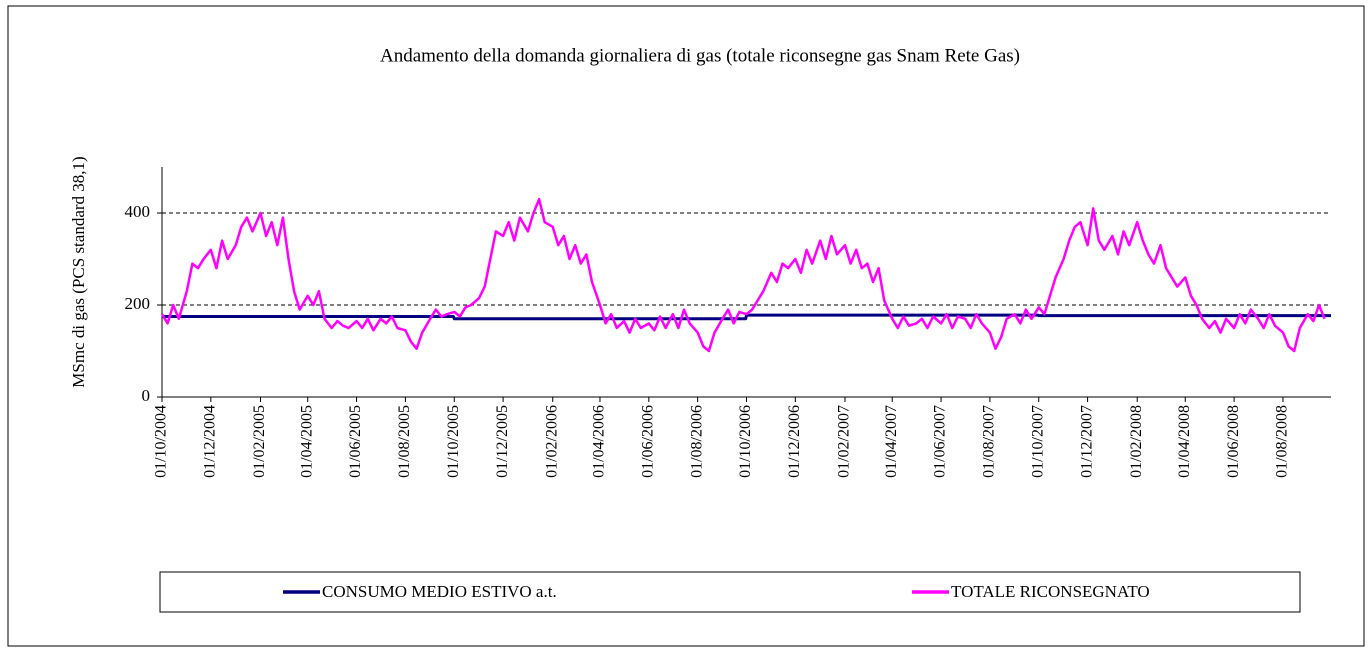  I want to click on x-tick-label: 01/10/2007, so click(1037, 441).